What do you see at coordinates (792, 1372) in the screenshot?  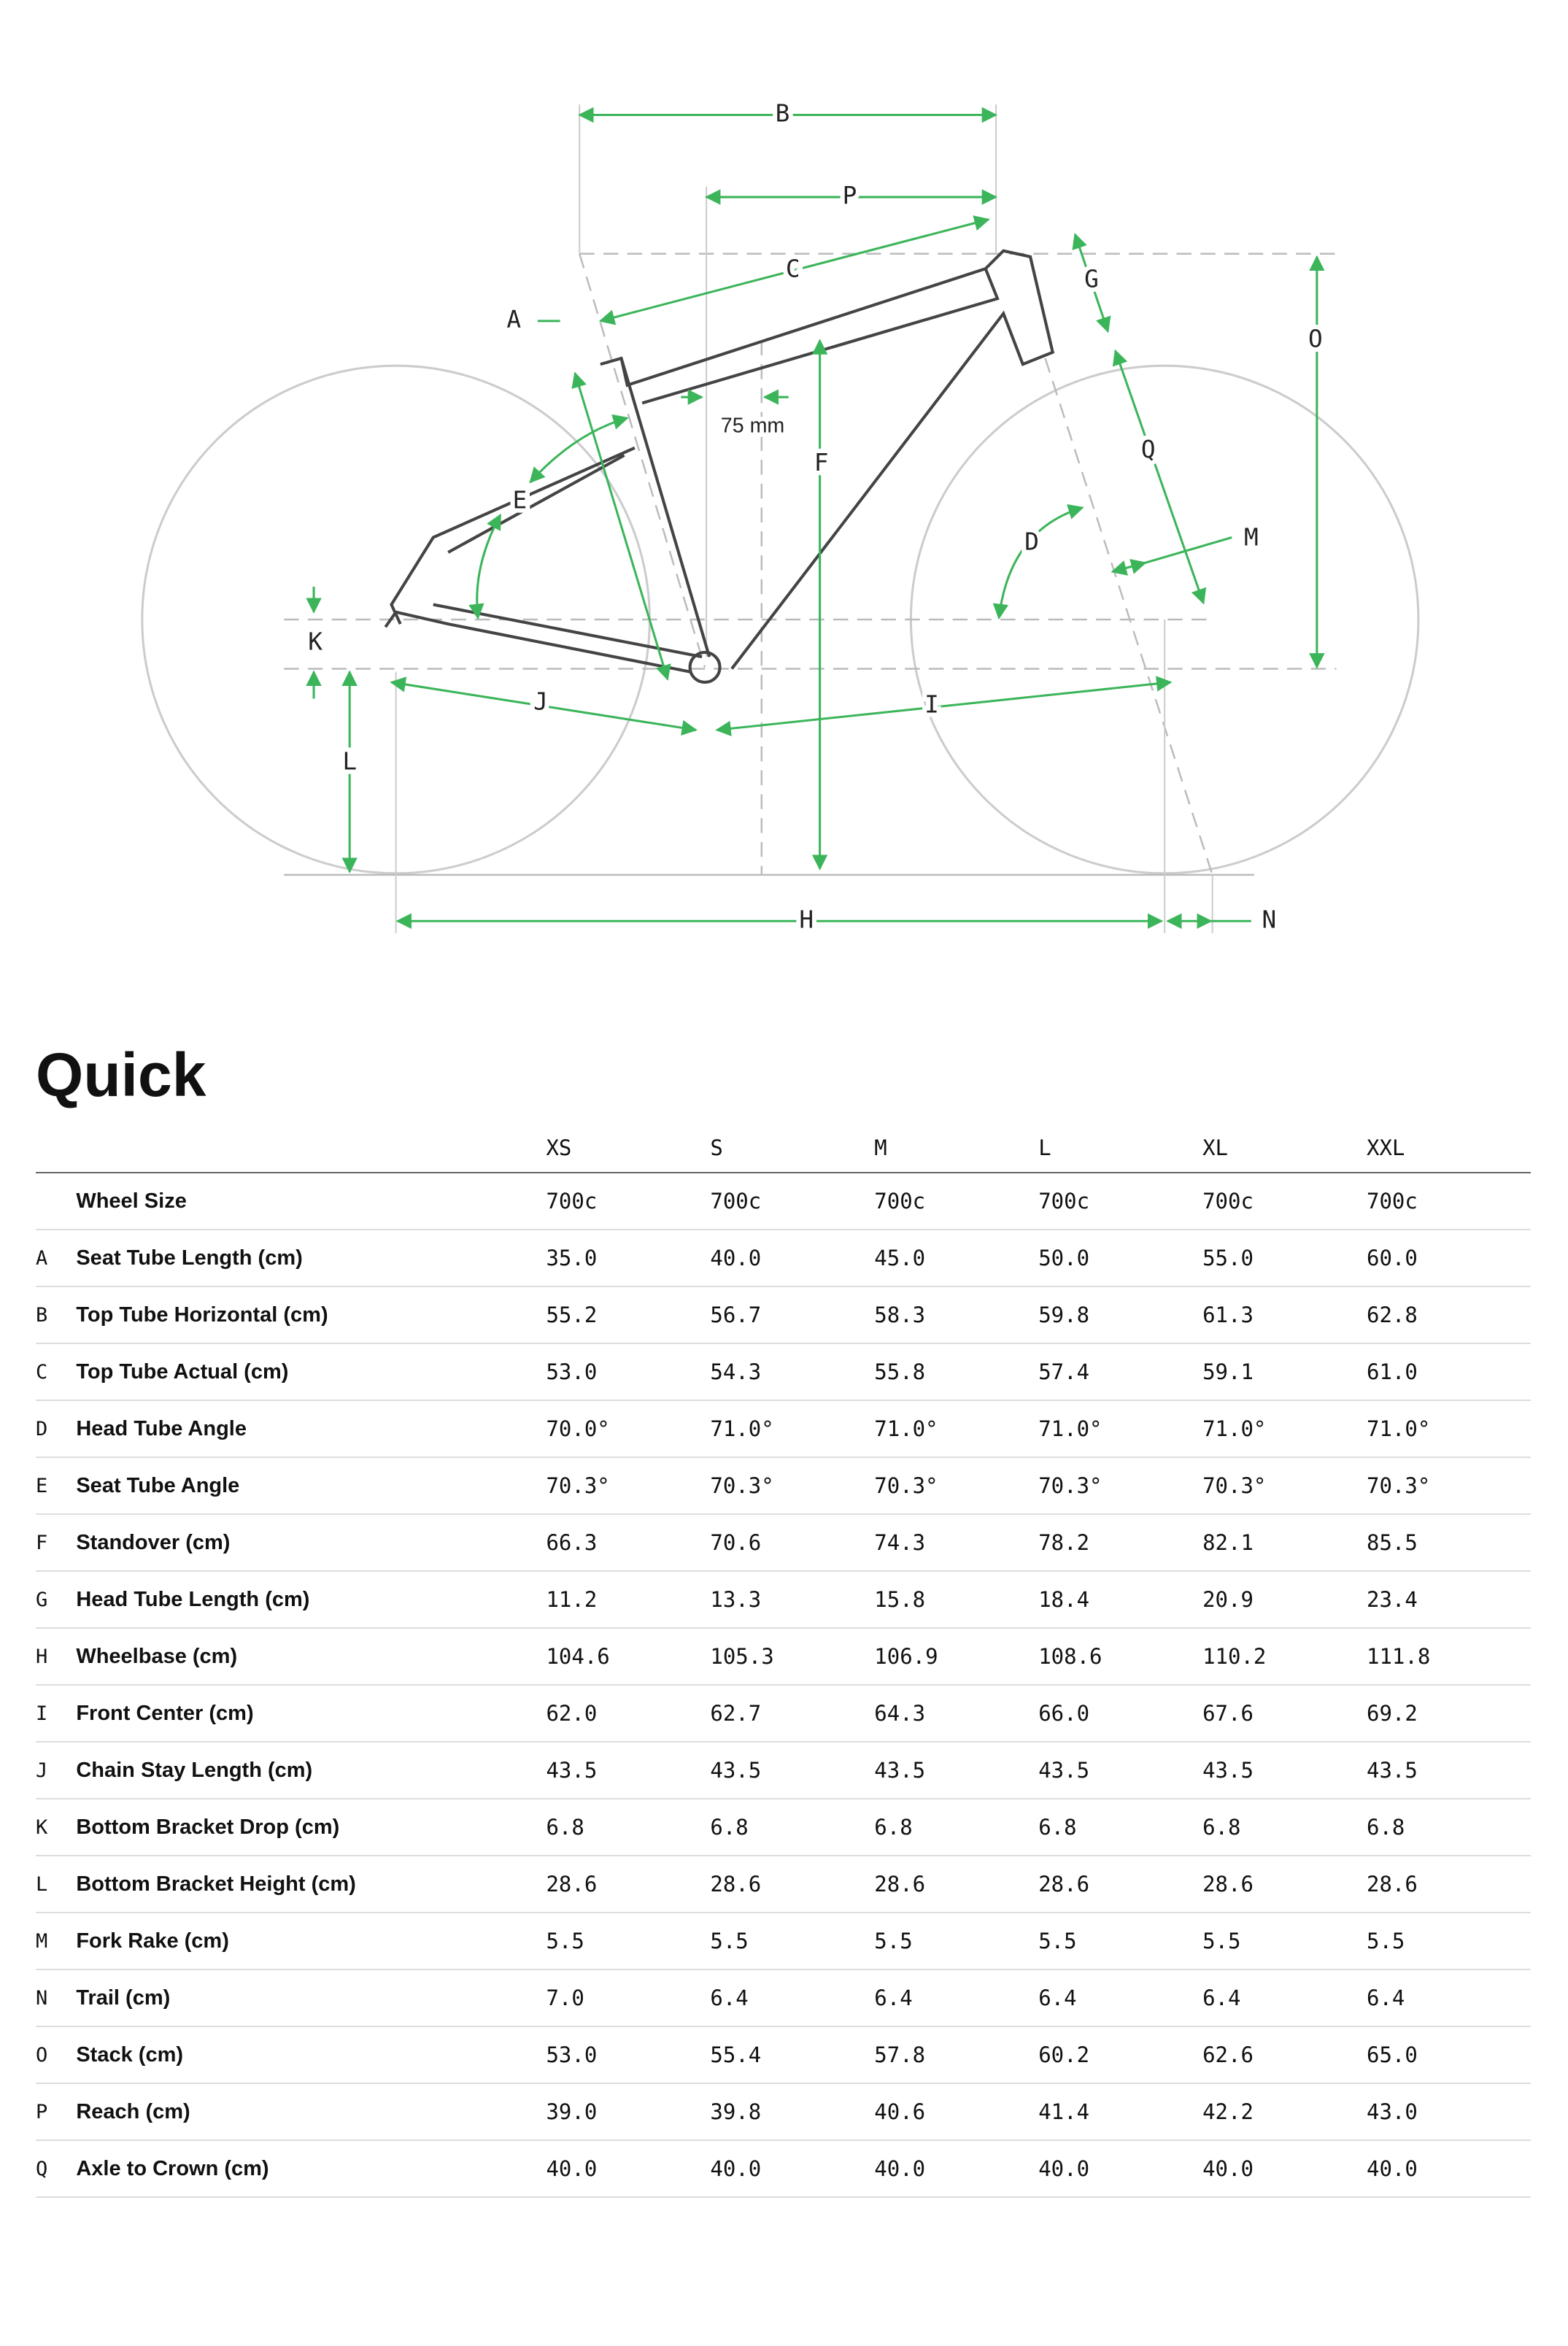 I see `cell-value: 54.3` at bounding box center [792, 1372].